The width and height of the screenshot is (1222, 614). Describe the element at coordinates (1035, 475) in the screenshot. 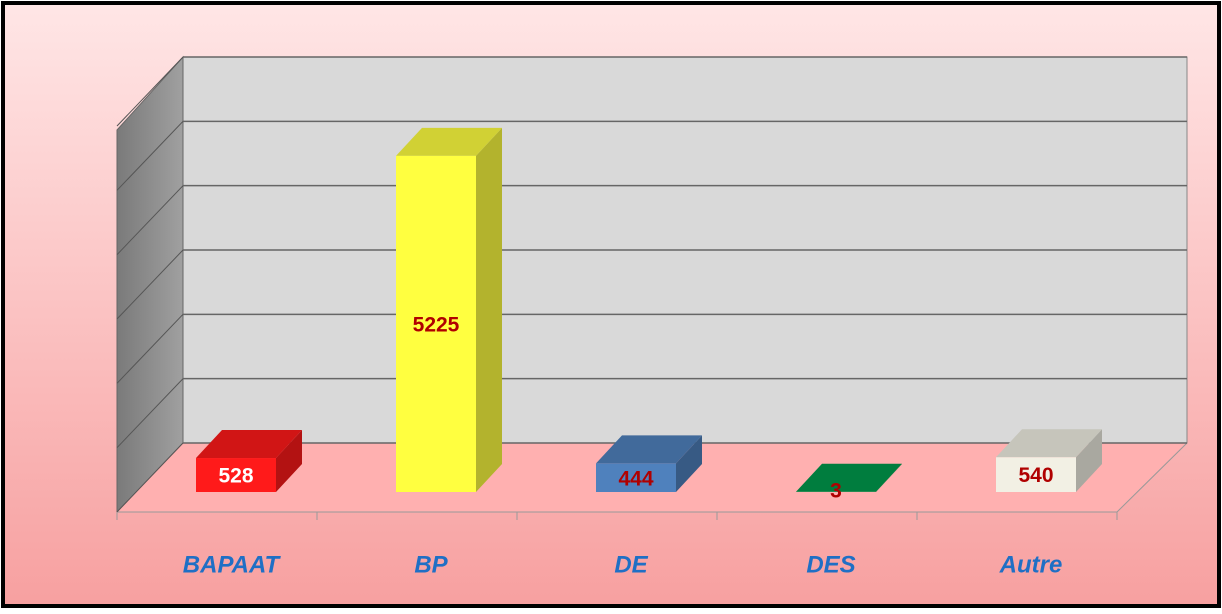

I see `value-label: 540` at that location.